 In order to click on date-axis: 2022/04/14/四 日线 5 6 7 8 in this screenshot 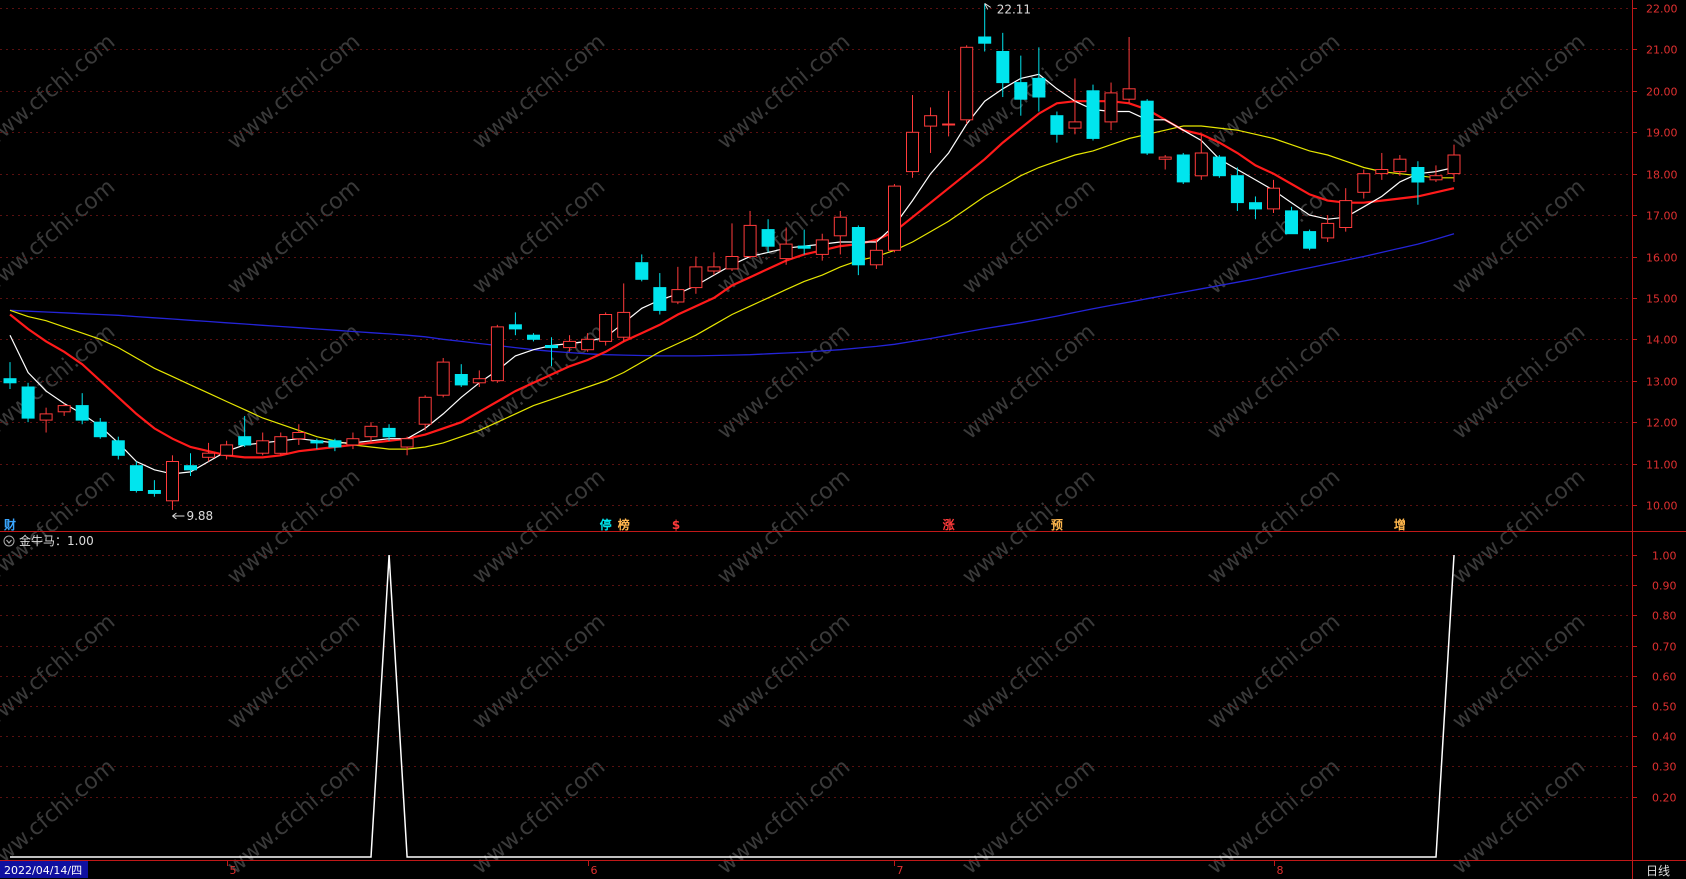, I will do `click(835, 869)`.